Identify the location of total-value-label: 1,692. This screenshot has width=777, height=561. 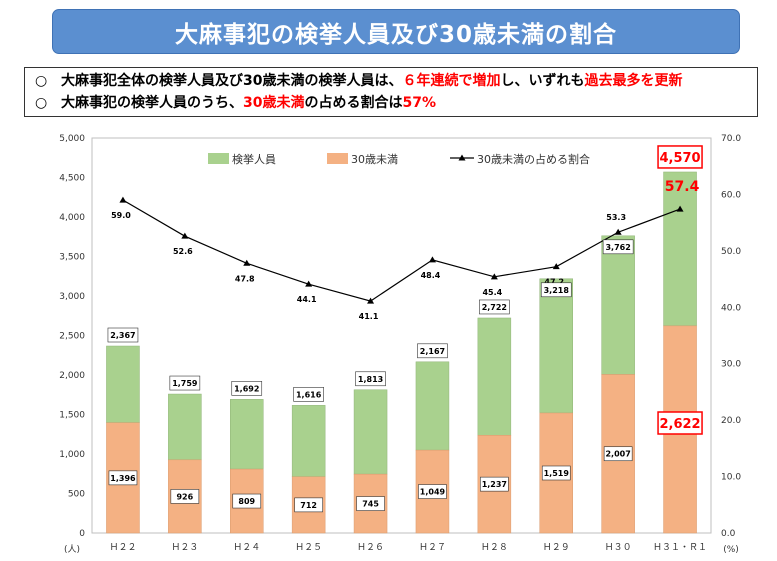
(246, 388).